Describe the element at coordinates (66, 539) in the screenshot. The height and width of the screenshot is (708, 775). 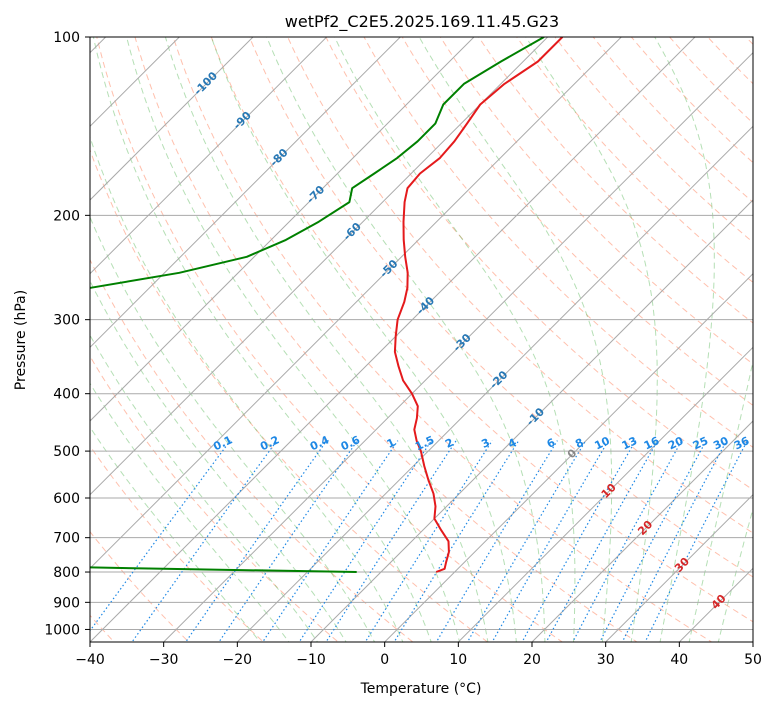
I see `y-tick-label: 700` at that location.